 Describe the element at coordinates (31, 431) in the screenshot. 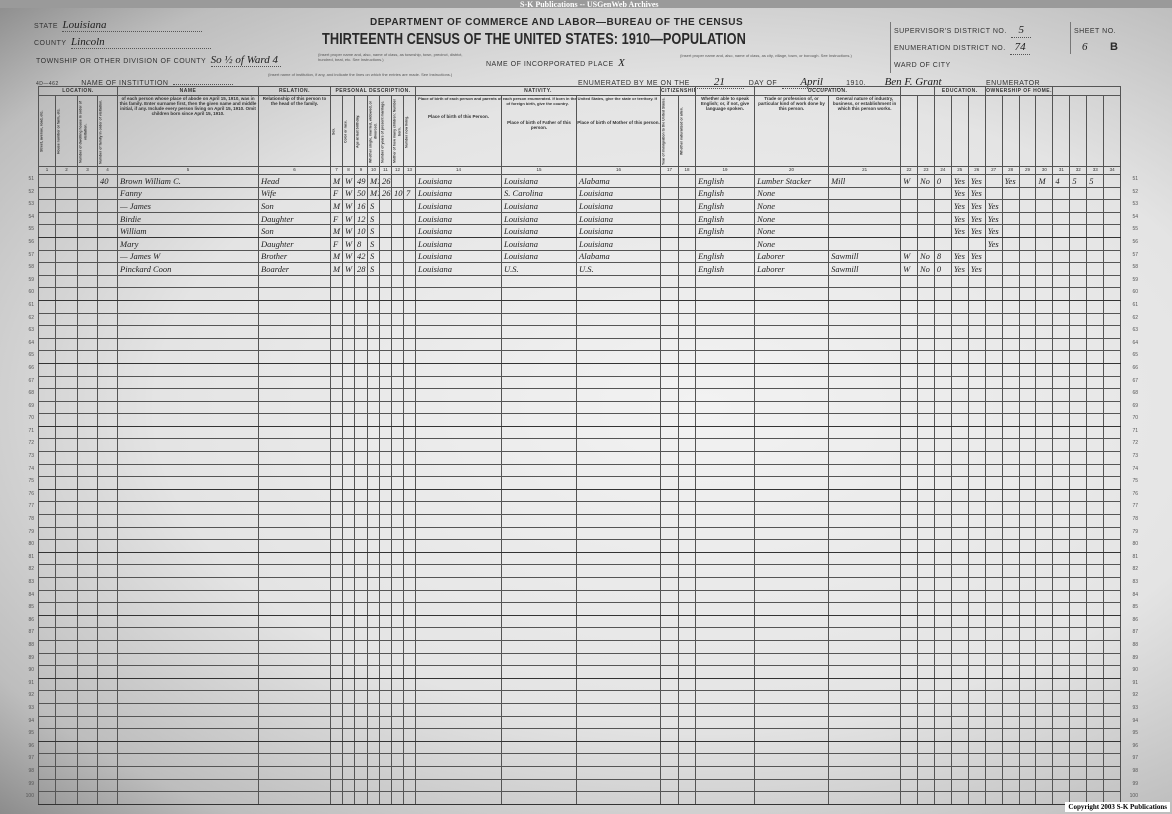

I see `line-number: 71` at that location.